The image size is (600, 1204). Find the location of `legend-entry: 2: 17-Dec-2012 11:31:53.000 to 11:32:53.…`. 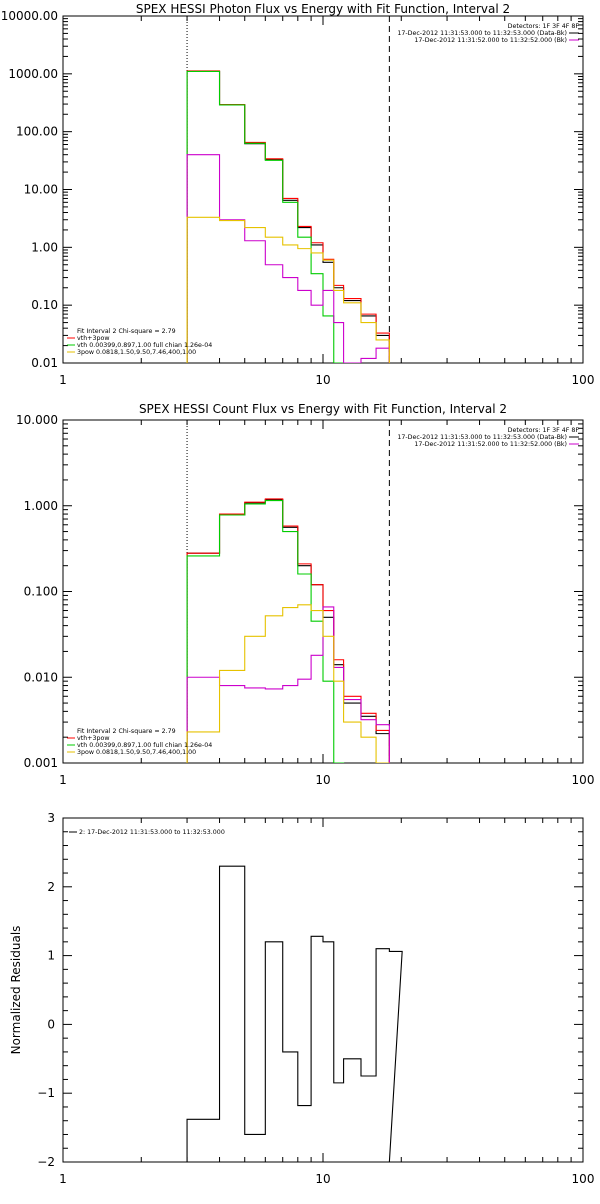

legend-entry: 2: 17-Dec-2012 11:31:53.000 to 11:32:53.… is located at coordinates (152, 832).